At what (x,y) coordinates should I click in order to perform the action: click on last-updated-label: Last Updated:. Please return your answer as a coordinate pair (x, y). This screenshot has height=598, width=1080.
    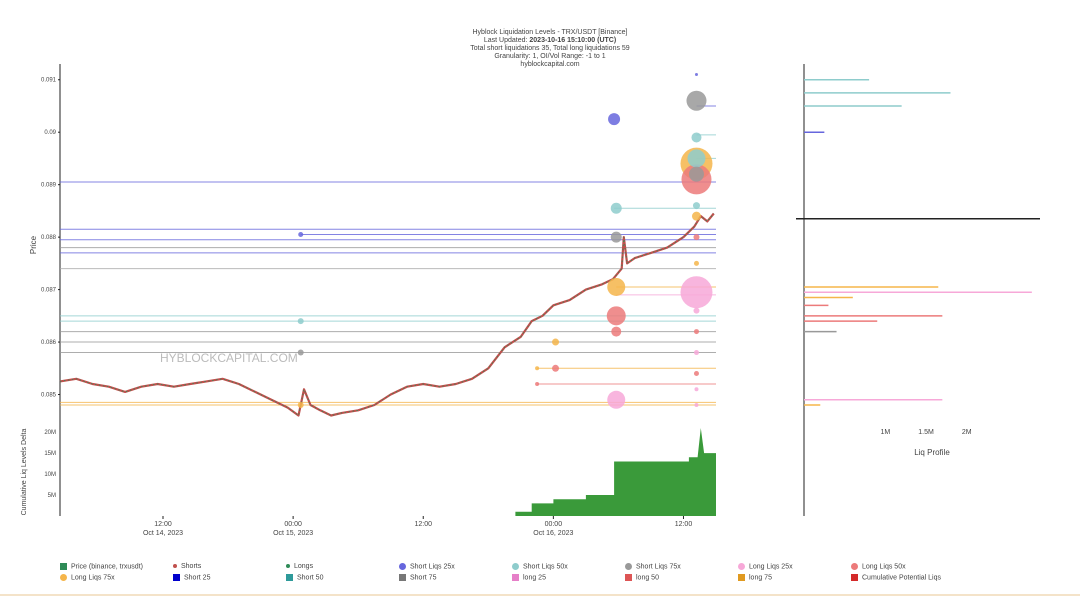
    Looking at the image, I should click on (505, 40).